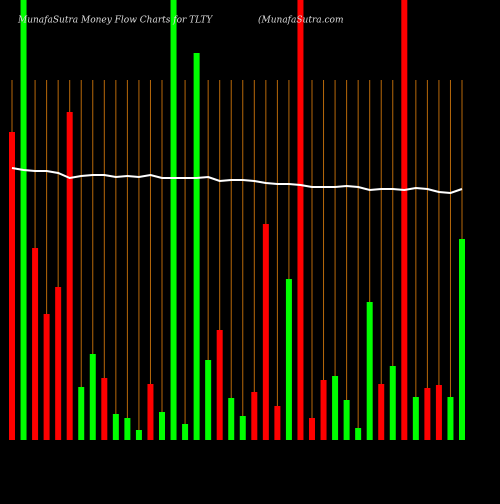 The image size is (500, 504). What do you see at coordinates (115, 21) in the screenshot?
I see `chart-title: MunafaSutra Money Flow Charts for TLTY` at bounding box center [115, 21].